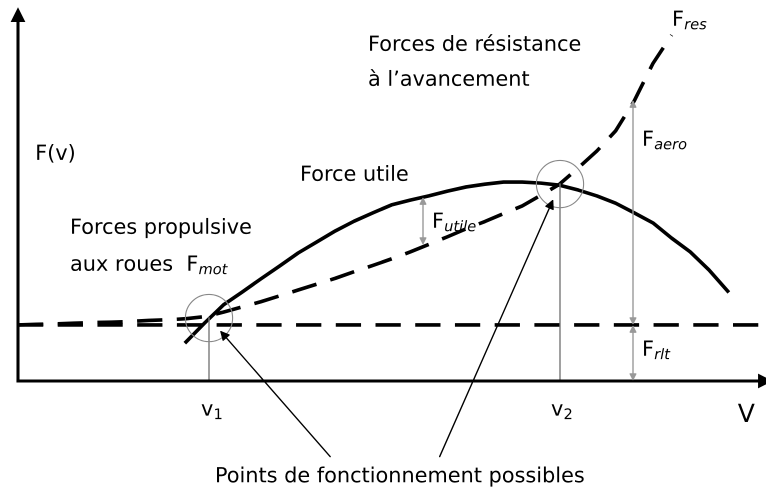 This screenshot has height=499, width=766. Describe the element at coordinates (657, 350) in the screenshot. I see `annotation: F$_{rlt}$` at that location.